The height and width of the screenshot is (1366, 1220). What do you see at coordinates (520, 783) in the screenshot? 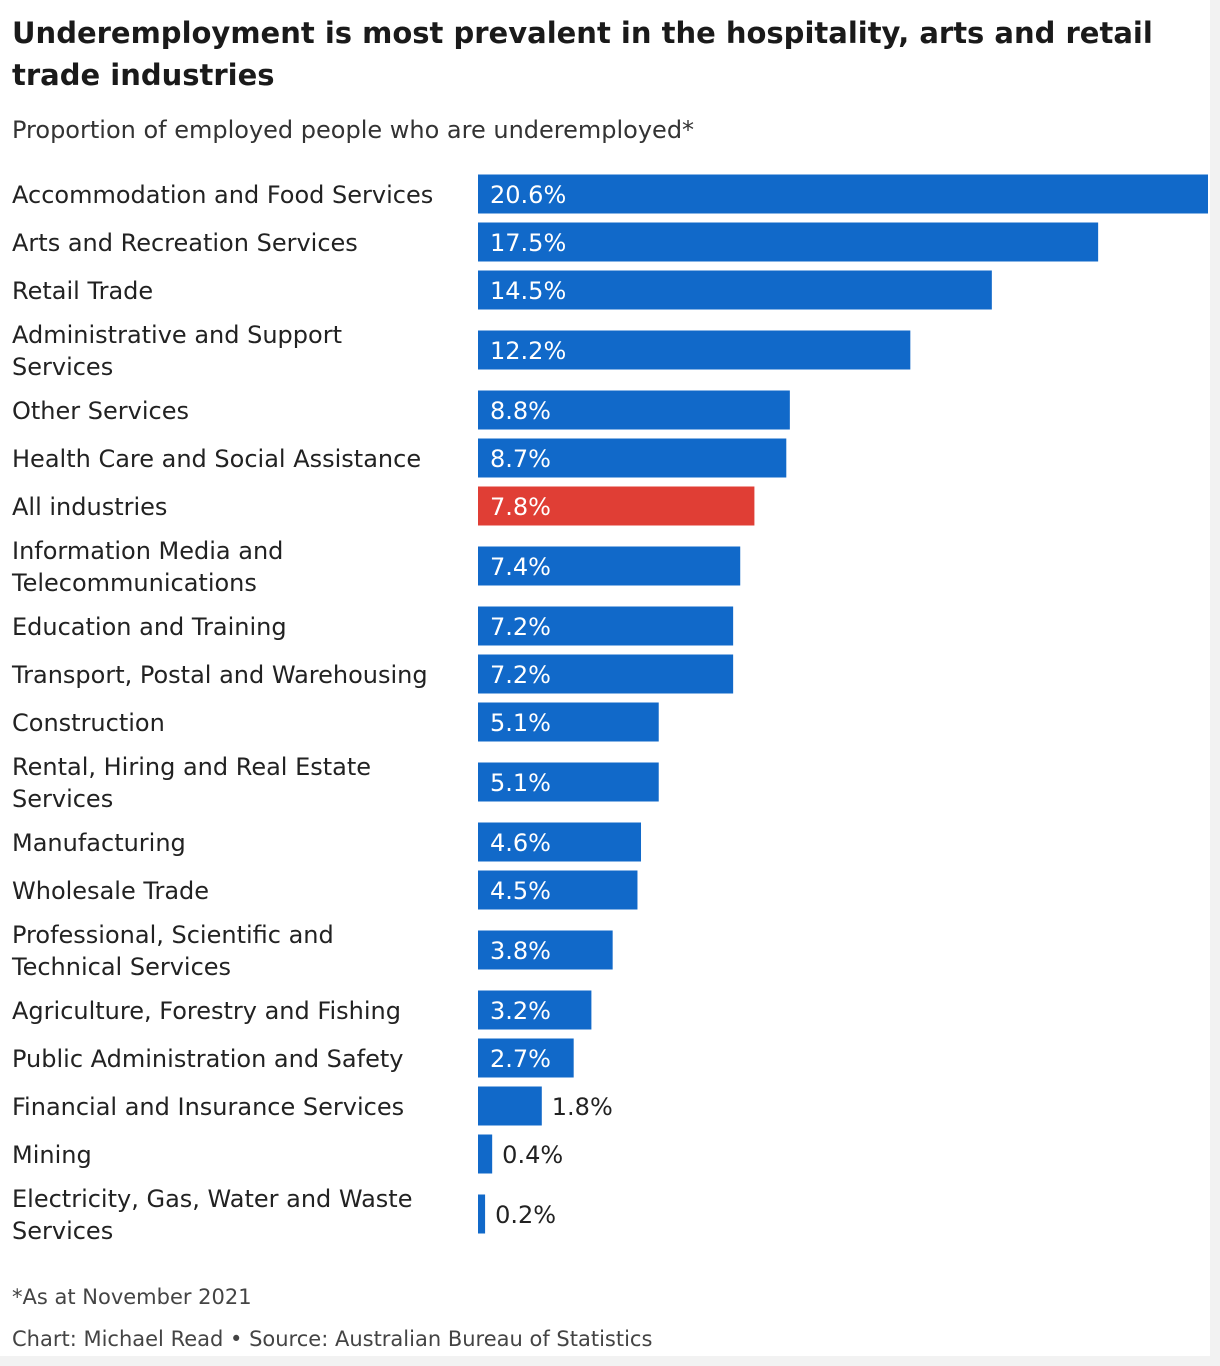
I see `value-label-rental-hiring-and-real-estate-services: 5.1%` at bounding box center [520, 783].